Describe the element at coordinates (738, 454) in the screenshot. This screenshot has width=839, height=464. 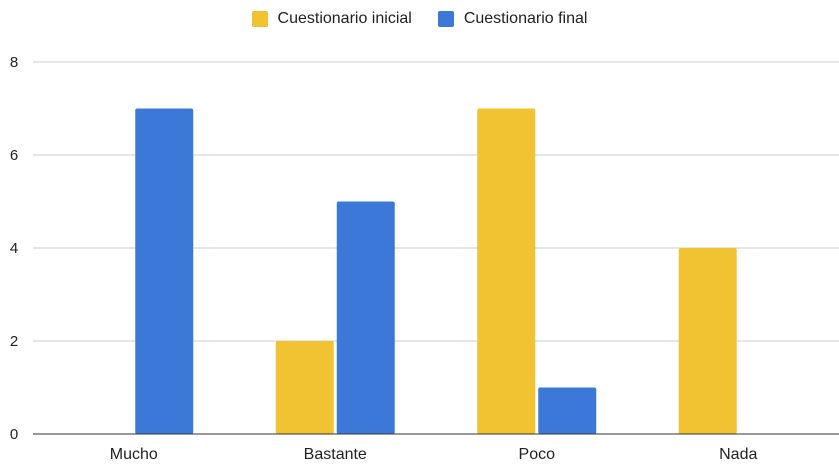
I see `x-tick-label-nada: Nada` at that location.